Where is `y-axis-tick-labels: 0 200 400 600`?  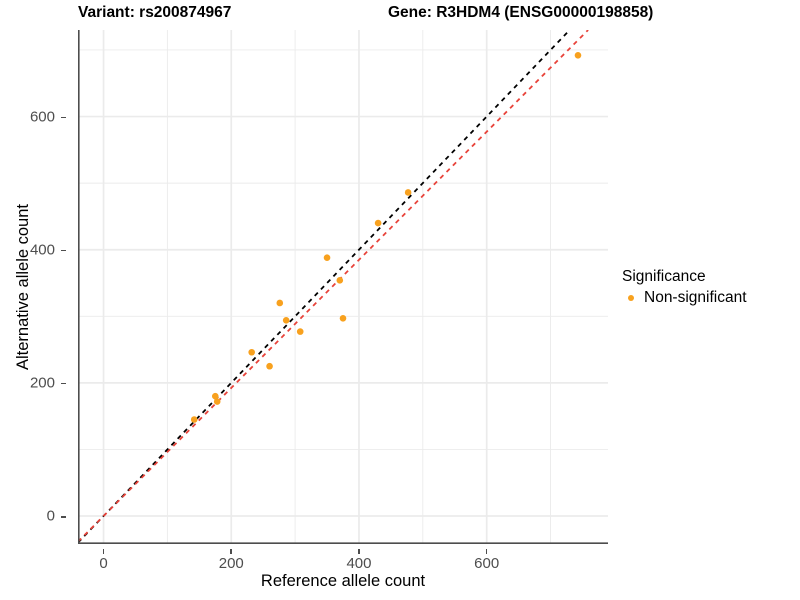 y-axis-tick-labels: 0 200 400 600 is located at coordinates (33, 287).